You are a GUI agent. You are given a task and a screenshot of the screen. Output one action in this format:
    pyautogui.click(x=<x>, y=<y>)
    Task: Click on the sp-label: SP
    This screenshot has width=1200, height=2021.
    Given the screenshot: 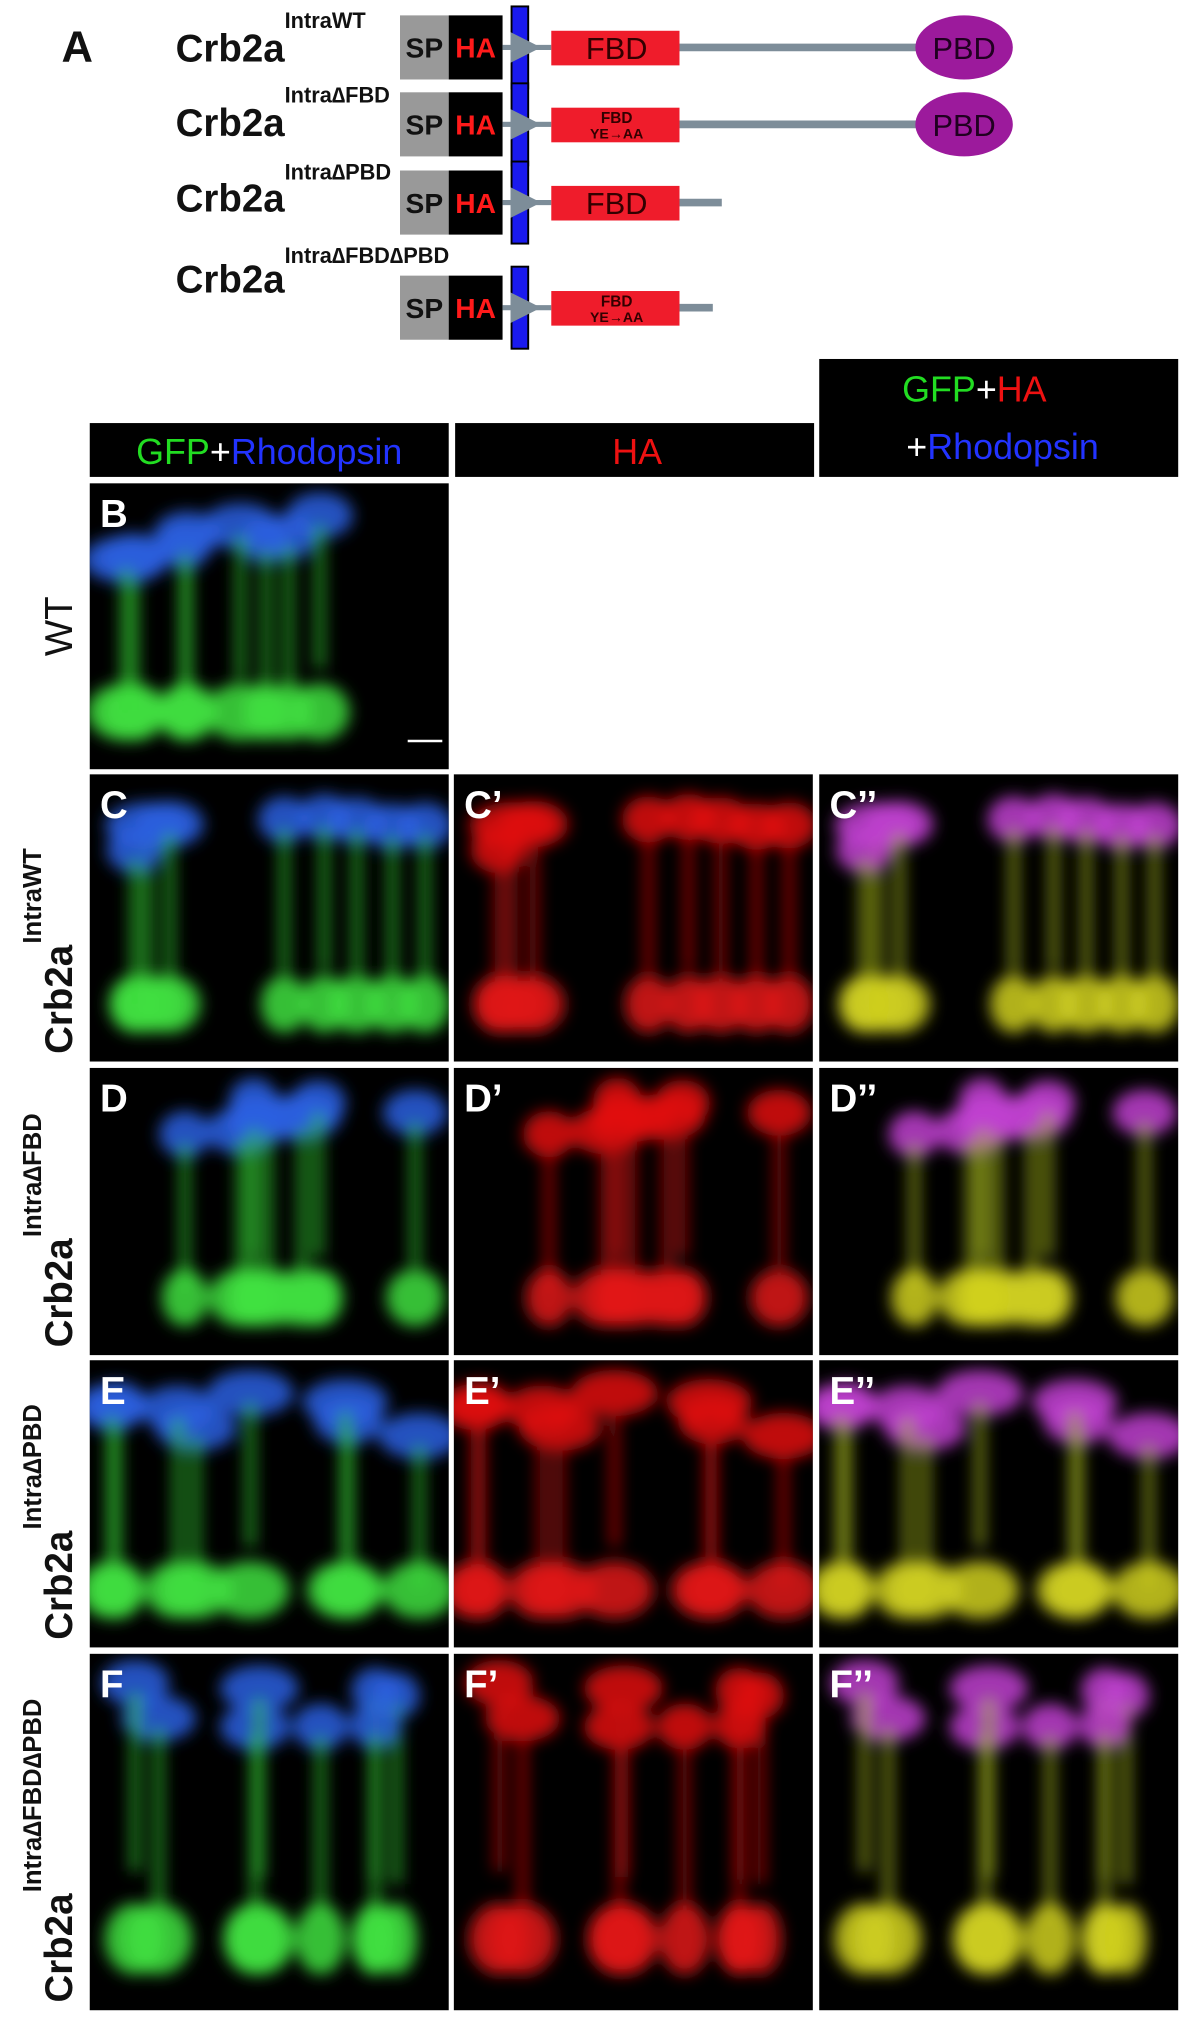 What is the action you would take?
    pyautogui.click(x=425, y=308)
    